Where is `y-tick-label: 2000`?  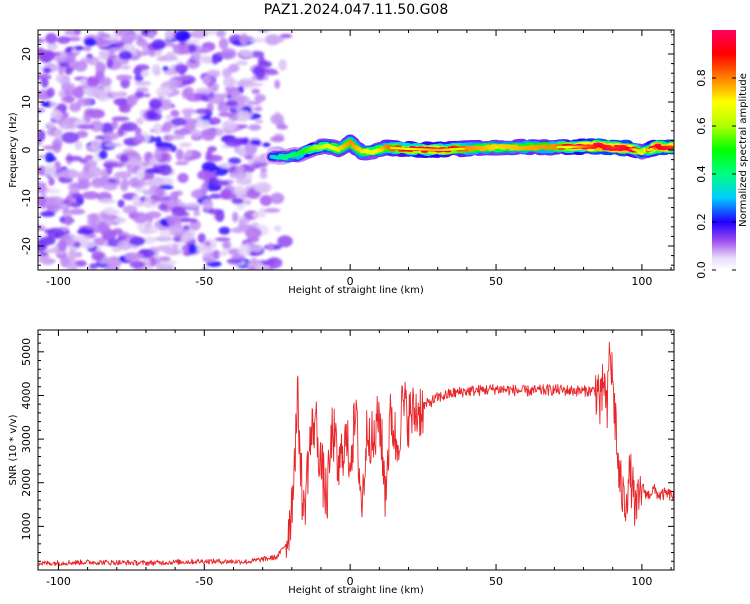 y-tick-label: 2000 is located at coordinates (26, 483).